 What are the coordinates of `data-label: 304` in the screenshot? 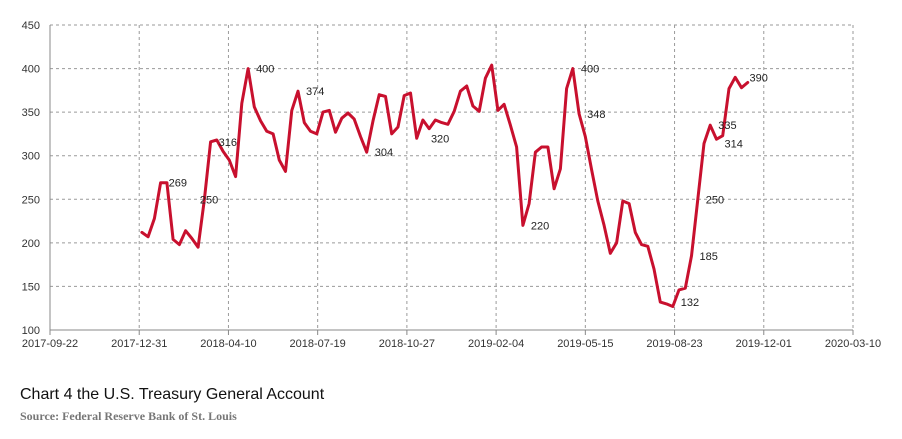 It's located at (384, 153).